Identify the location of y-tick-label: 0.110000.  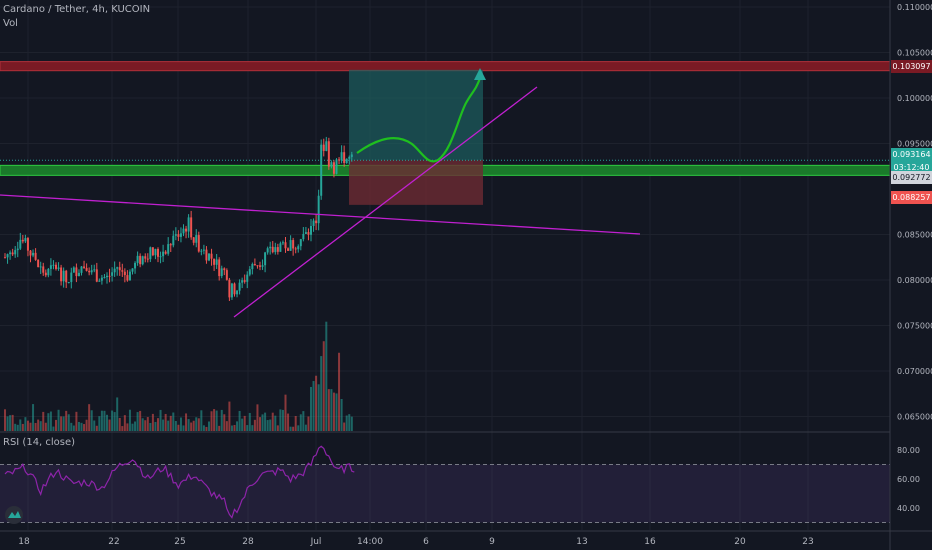
(914, 7).